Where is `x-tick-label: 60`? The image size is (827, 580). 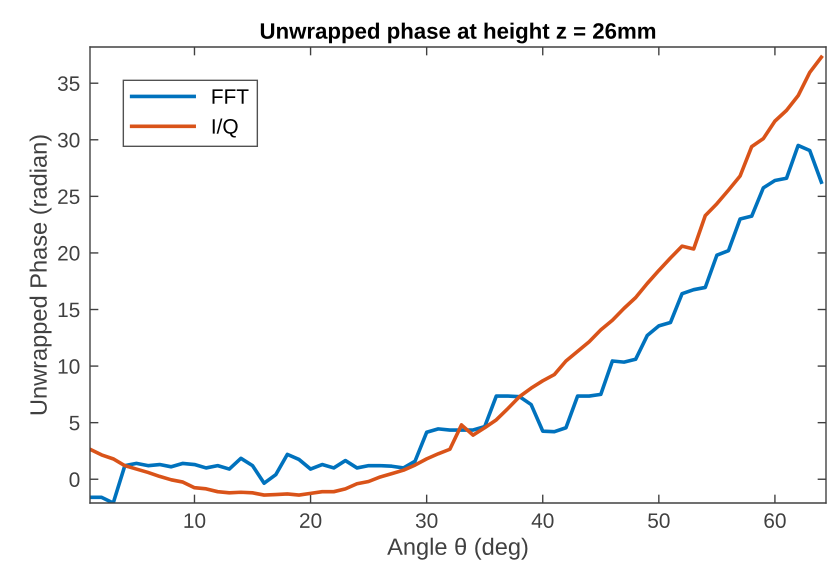
x-tick-label: 60 is located at coordinates (775, 520).